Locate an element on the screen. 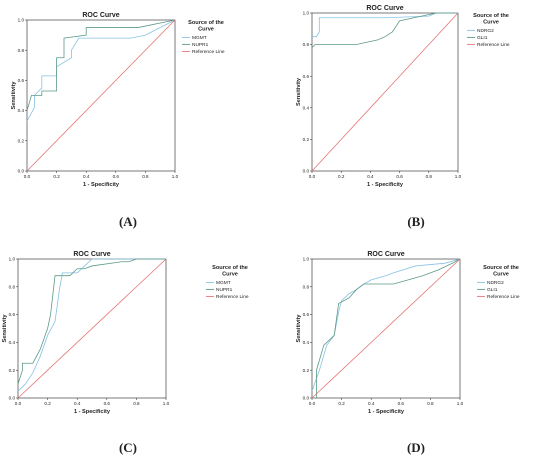  legend-item-label: NDRG2 is located at coordinates (485, 31).